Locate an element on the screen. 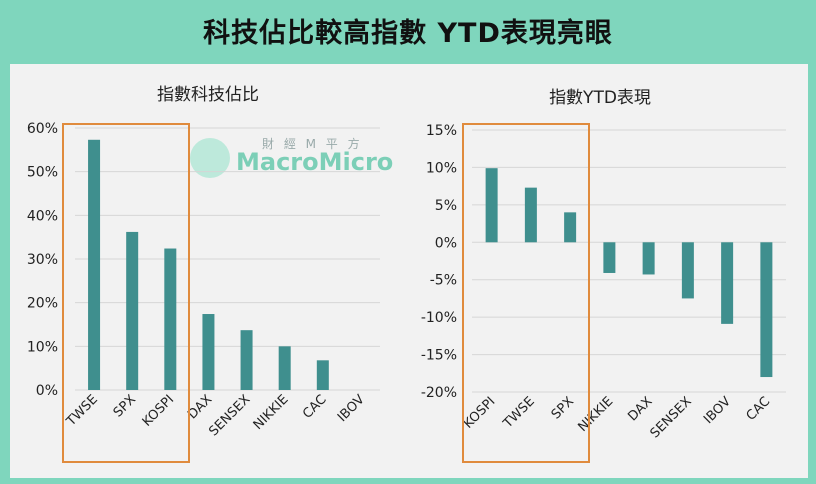  watermark-tagline: 財 經 M 平 方 is located at coordinates (312, 144).